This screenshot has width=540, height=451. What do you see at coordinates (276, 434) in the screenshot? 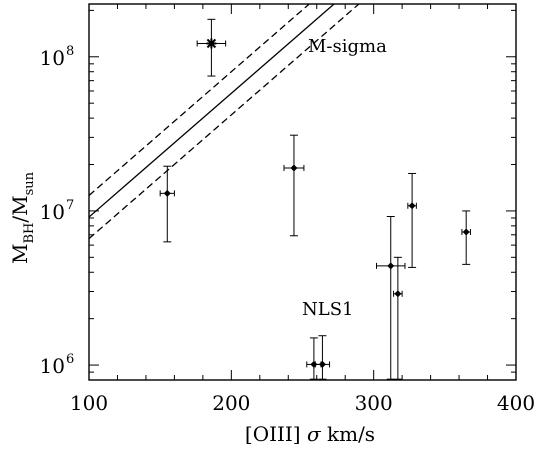
I see `x-axis-label-prefix: [OIII]` at bounding box center [276, 434].